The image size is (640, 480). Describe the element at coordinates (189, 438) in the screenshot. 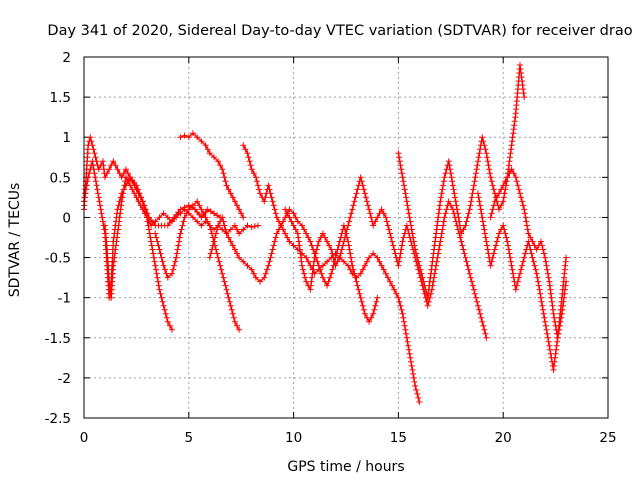

I see `x-tick-label: 5` at that location.